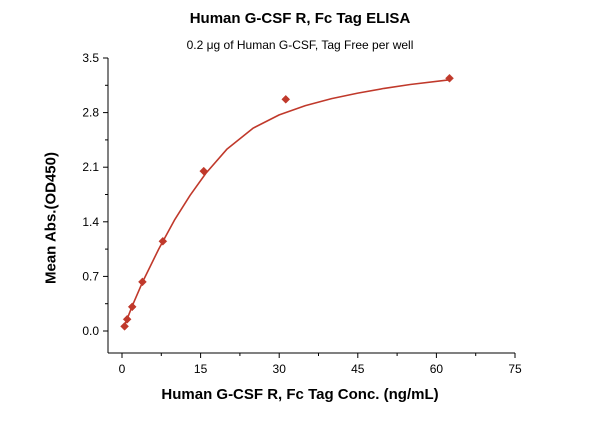 This screenshot has width=600, height=421. What do you see at coordinates (300, 394) in the screenshot?
I see `x-axis-label: Human G-CSF R, Fc Tag Conc. (ng/mL)` at bounding box center [300, 394].